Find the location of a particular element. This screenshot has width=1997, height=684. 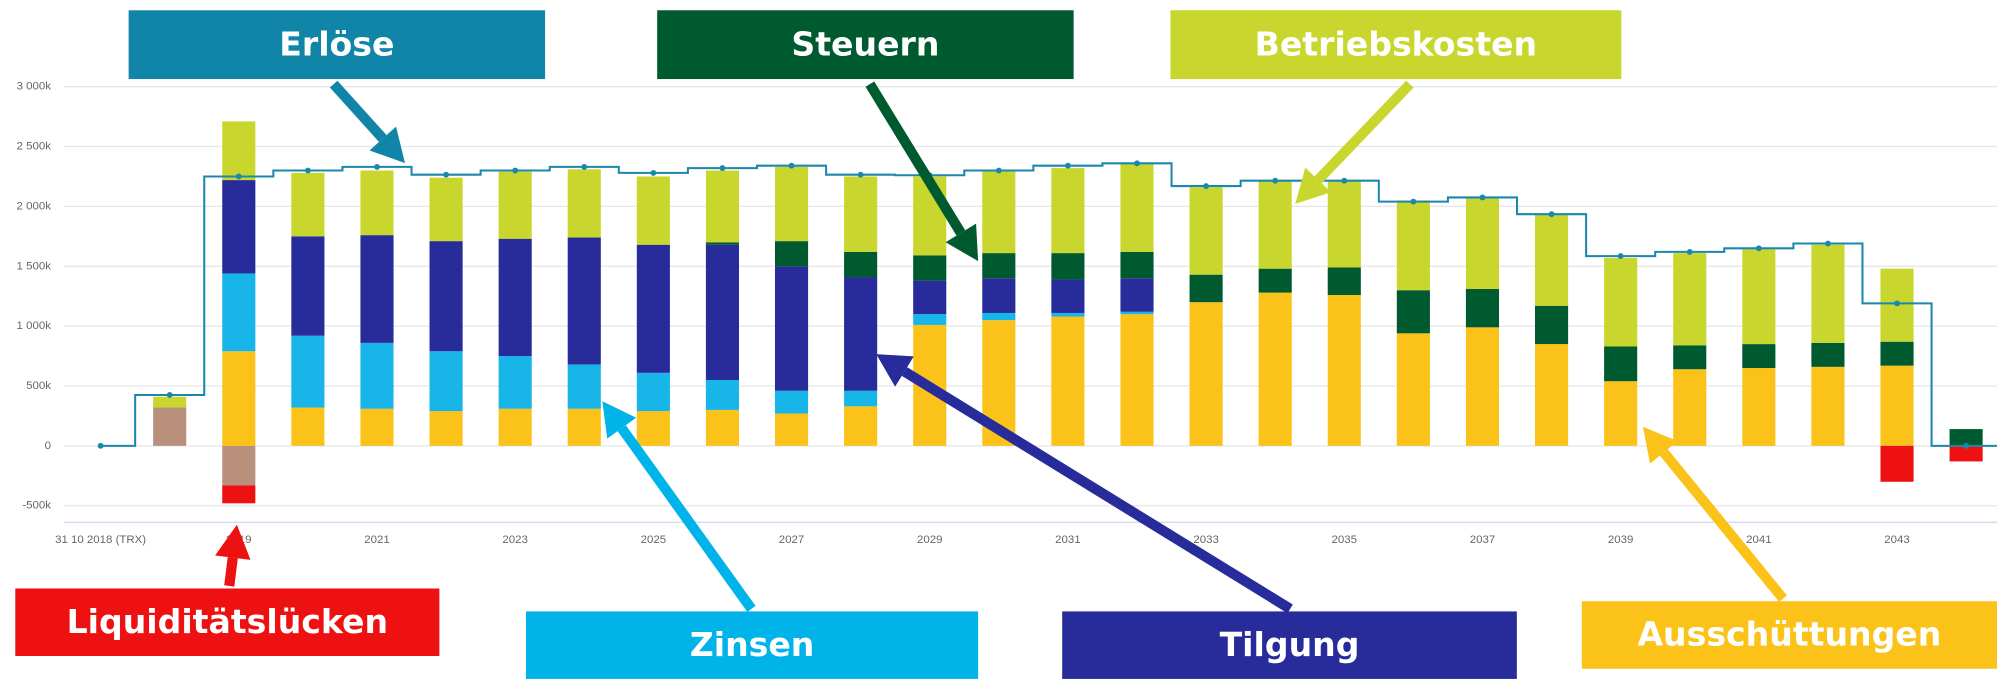

annotation-label: Liquiditätslücken is located at coordinates (228, 621).